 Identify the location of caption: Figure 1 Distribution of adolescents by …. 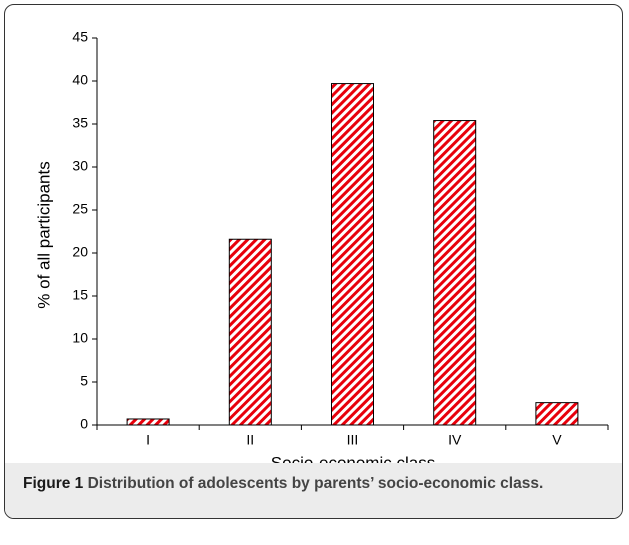
(313, 490).